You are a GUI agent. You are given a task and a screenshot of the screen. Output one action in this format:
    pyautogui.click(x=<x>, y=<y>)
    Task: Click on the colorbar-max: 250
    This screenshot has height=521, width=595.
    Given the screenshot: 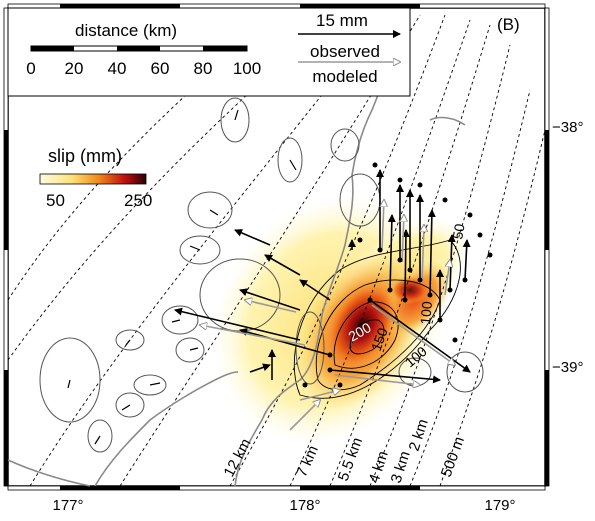 What is the action you would take?
    pyautogui.click(x=138, y=200)
    